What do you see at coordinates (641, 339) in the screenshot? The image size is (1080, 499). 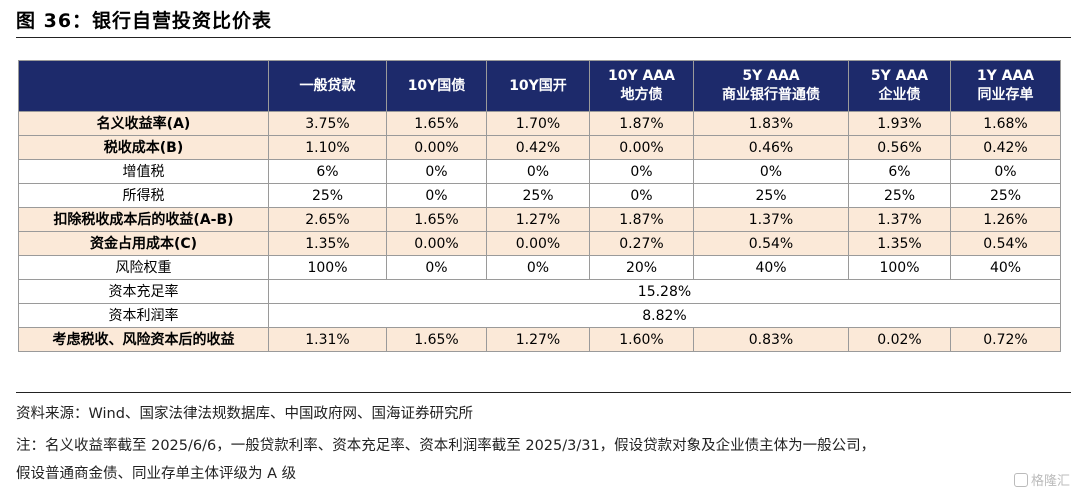 I see `table-cell: 1.60%` at bounding box center [641, 339].